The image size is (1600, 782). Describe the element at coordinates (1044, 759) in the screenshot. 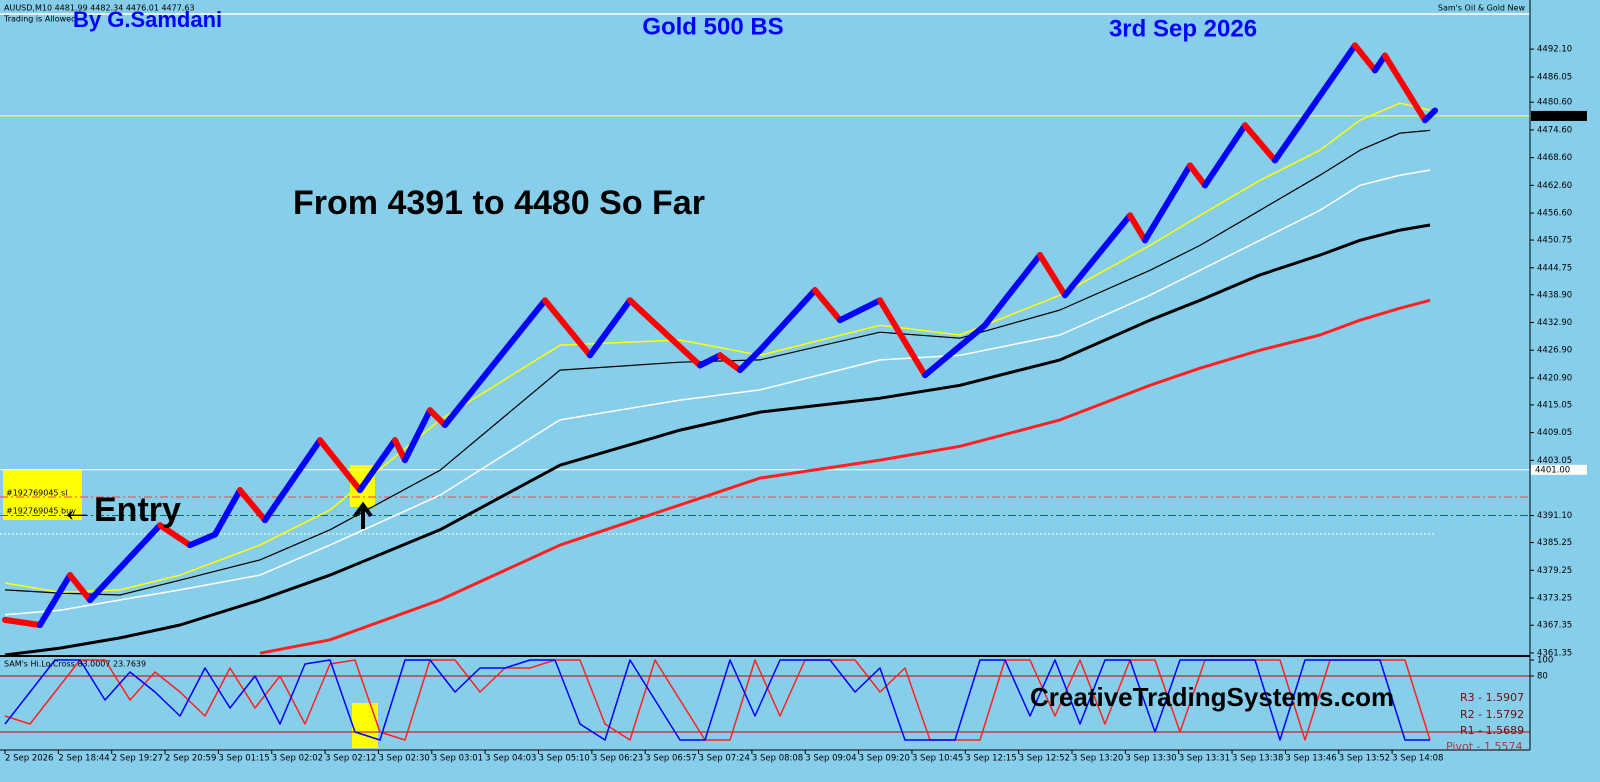

I see `x-tick-label: 3 Sep 12:52` at that location.